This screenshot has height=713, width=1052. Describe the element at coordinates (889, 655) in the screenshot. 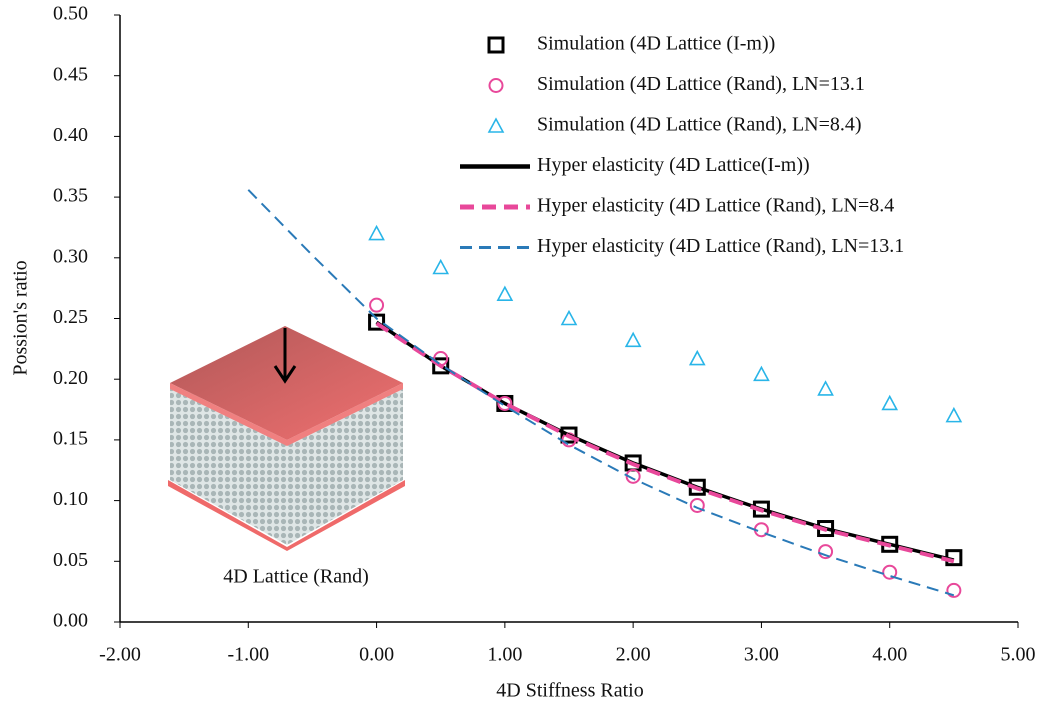

I see `x-tick-label: 4.00` at that location.